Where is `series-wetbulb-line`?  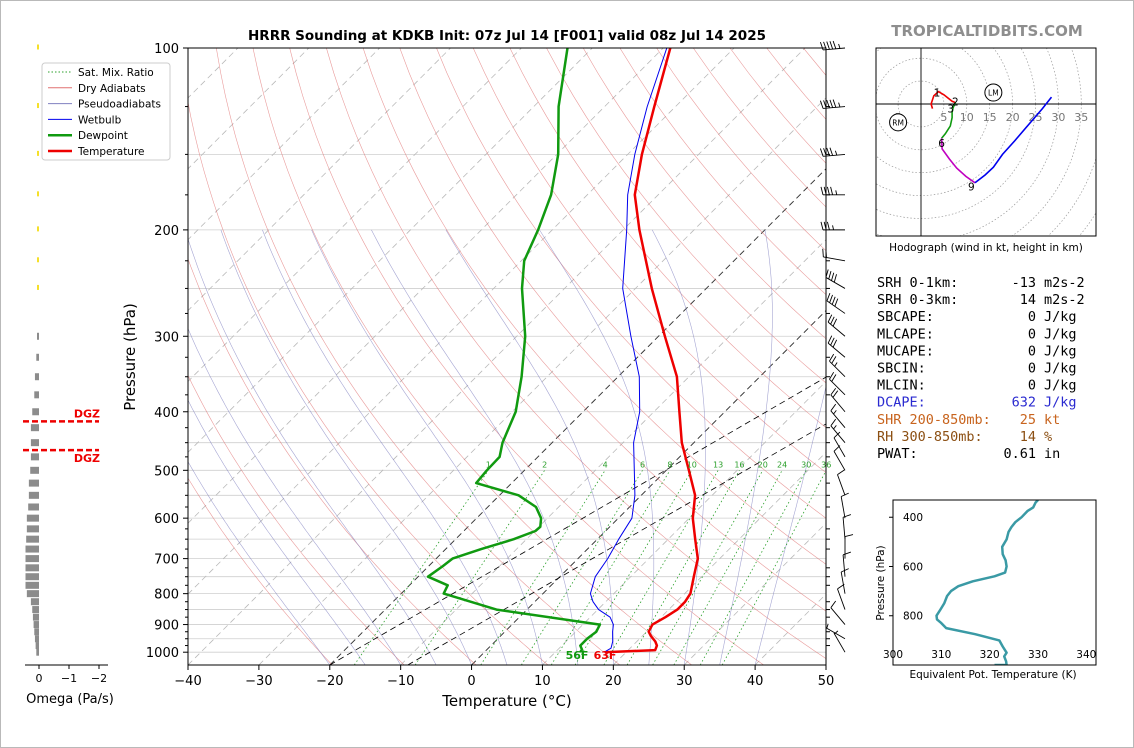
series-wetbulb-line is located at coordinates (628, 350).